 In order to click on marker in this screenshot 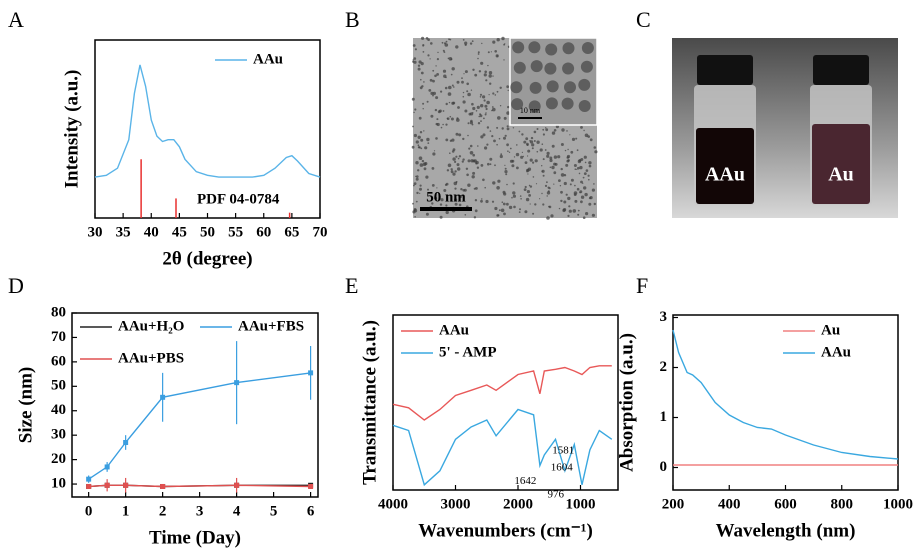, I will do `click(311, 486)`.